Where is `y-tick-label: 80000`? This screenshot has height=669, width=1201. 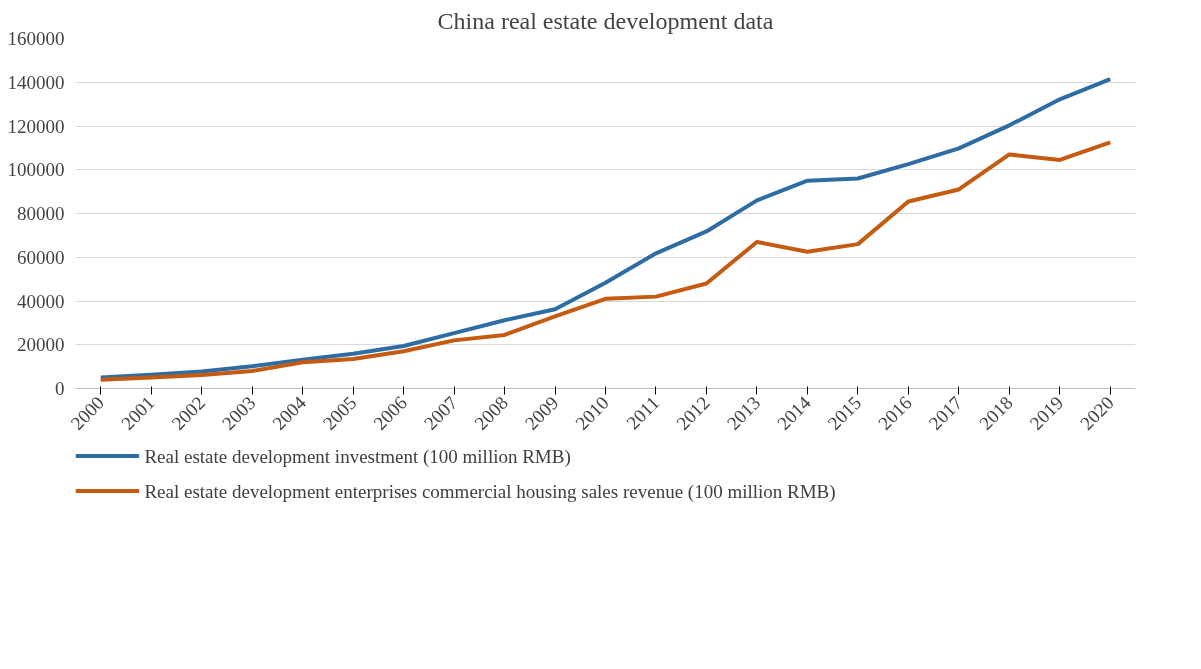 y-tick-label: 80000 is located at coordinates (41, 213).